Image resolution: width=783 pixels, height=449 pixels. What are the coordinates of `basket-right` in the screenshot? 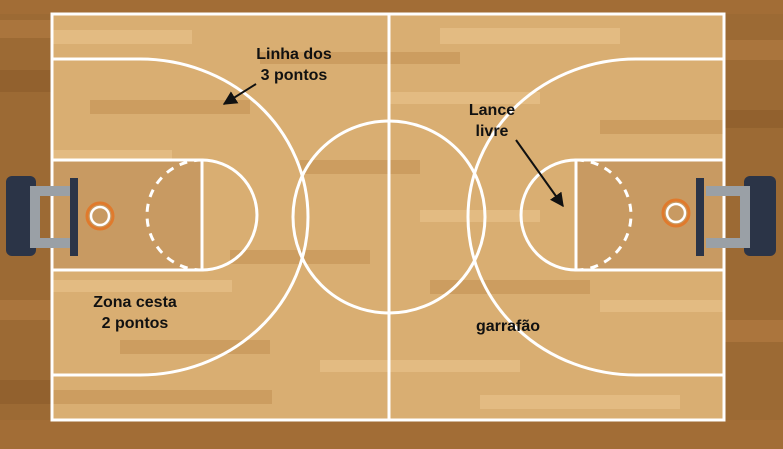 It's located at (718, 216).